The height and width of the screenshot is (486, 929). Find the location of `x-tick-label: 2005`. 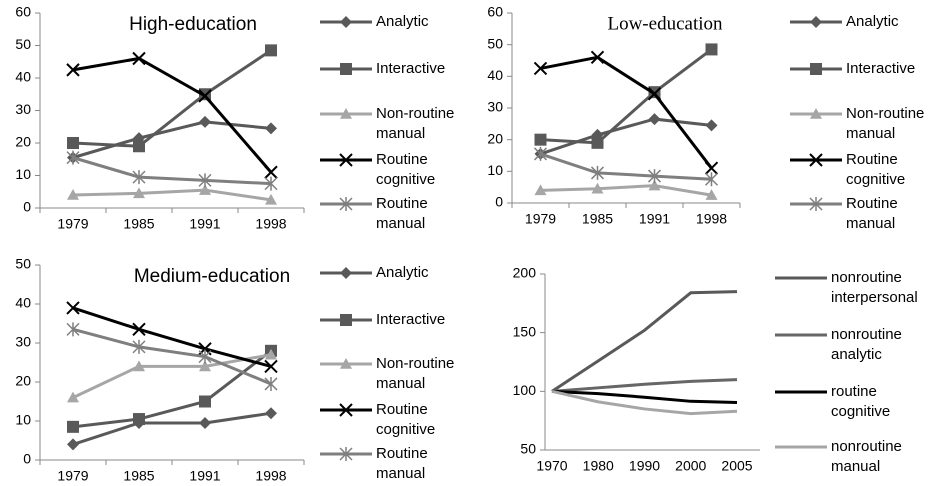

x-tick-label: 2005 is located at coordinates (736, 466).